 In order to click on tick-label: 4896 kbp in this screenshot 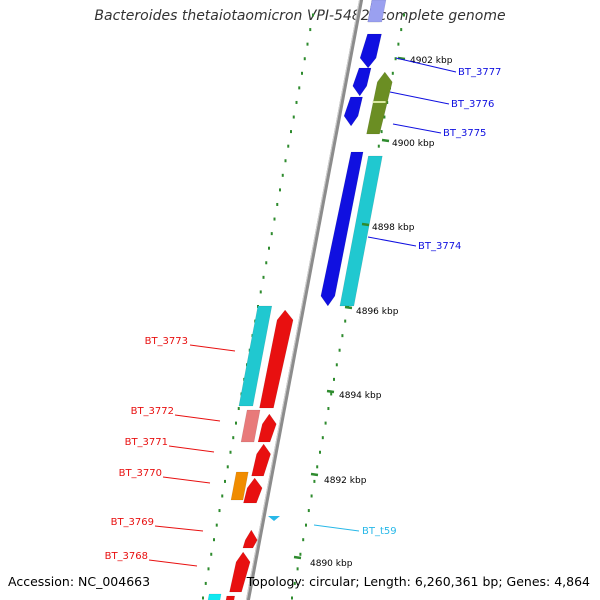, I will do `click(377, 312)`.